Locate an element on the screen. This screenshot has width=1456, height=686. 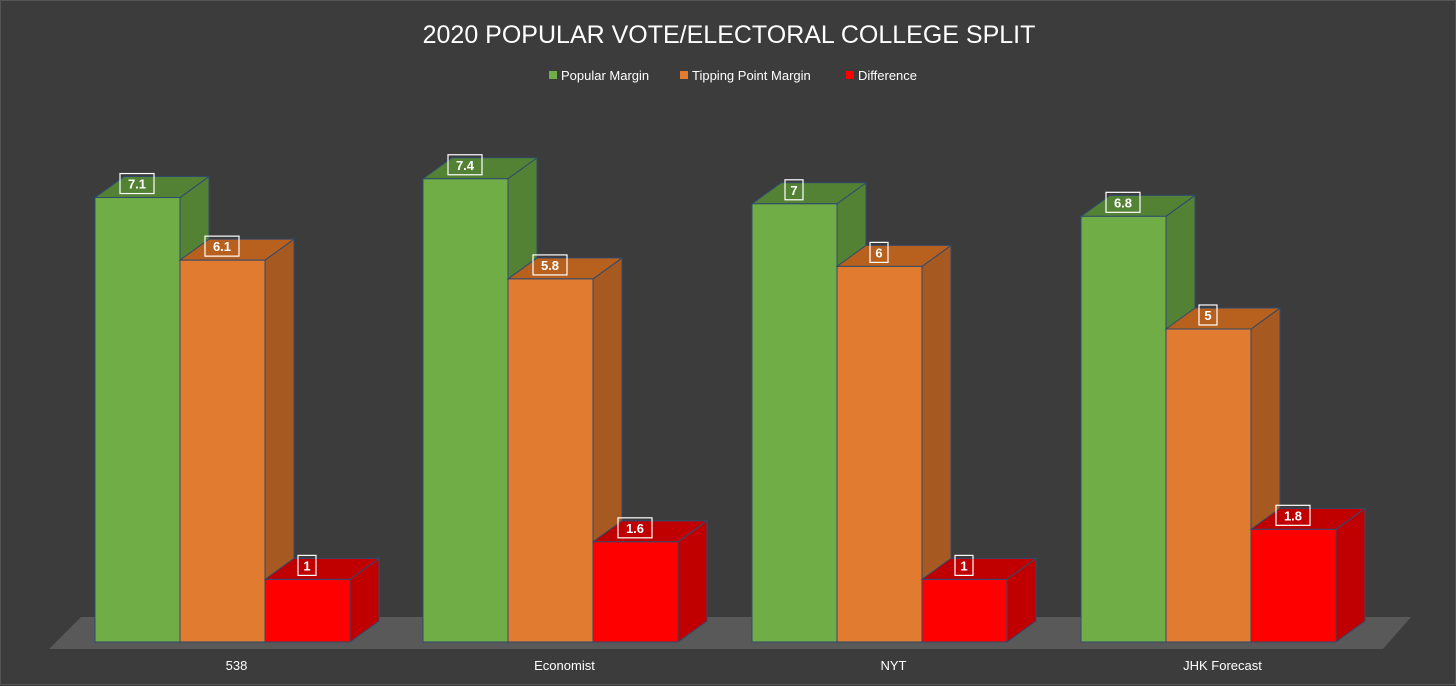
data-label-1-0: 7.4 is located at coordinates (465, 165).